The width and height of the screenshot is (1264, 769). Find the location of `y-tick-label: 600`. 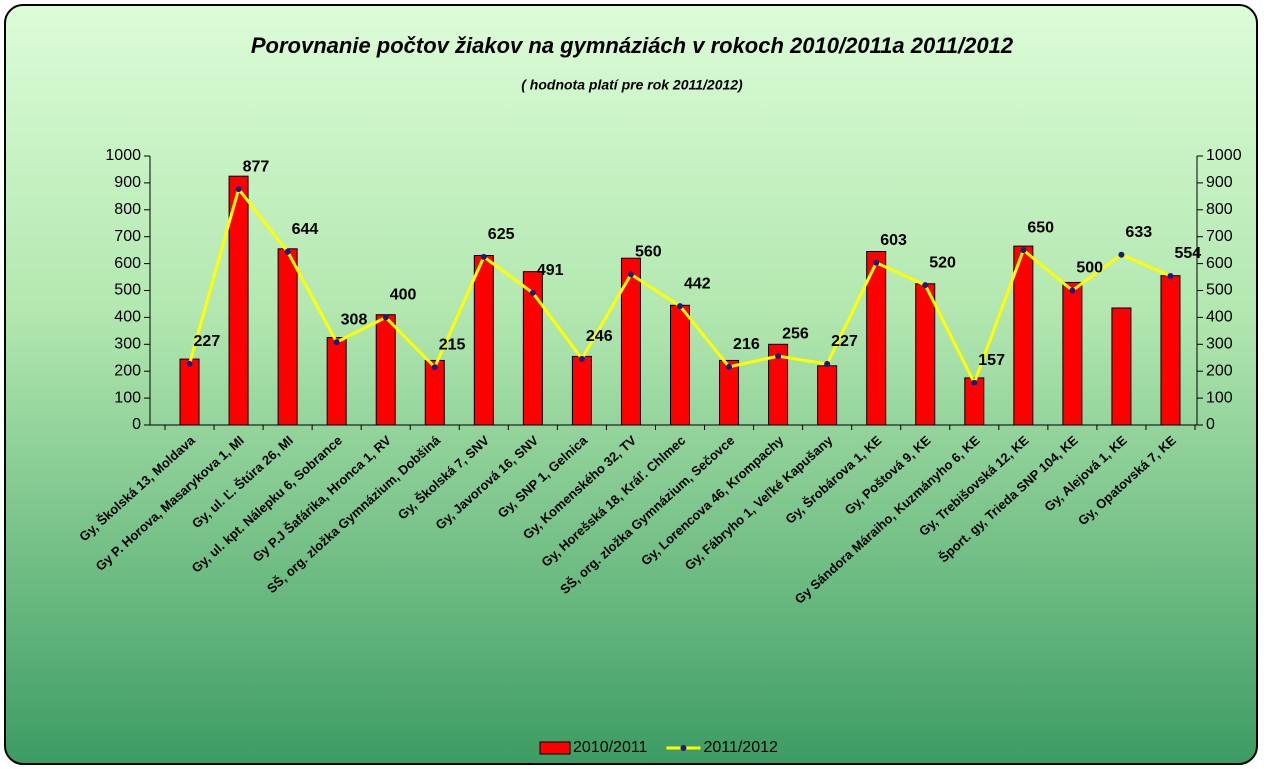

y-tick-label: 600 is located at coordinates (127, 263).